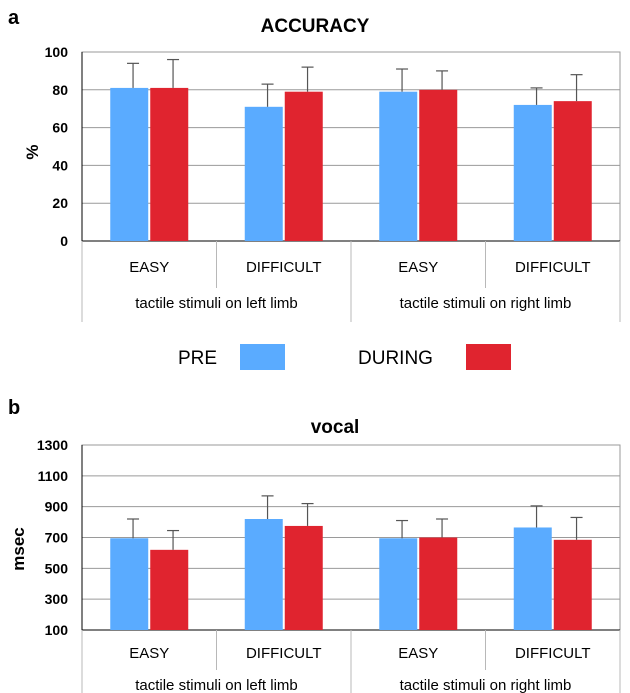 Image resolution: width=630 pixels, height=693 pixels. What do you see at coordinates (57, 507) in the screenshot?
I see `y-tick-label-b: 900` at bounding box center [57, 507].